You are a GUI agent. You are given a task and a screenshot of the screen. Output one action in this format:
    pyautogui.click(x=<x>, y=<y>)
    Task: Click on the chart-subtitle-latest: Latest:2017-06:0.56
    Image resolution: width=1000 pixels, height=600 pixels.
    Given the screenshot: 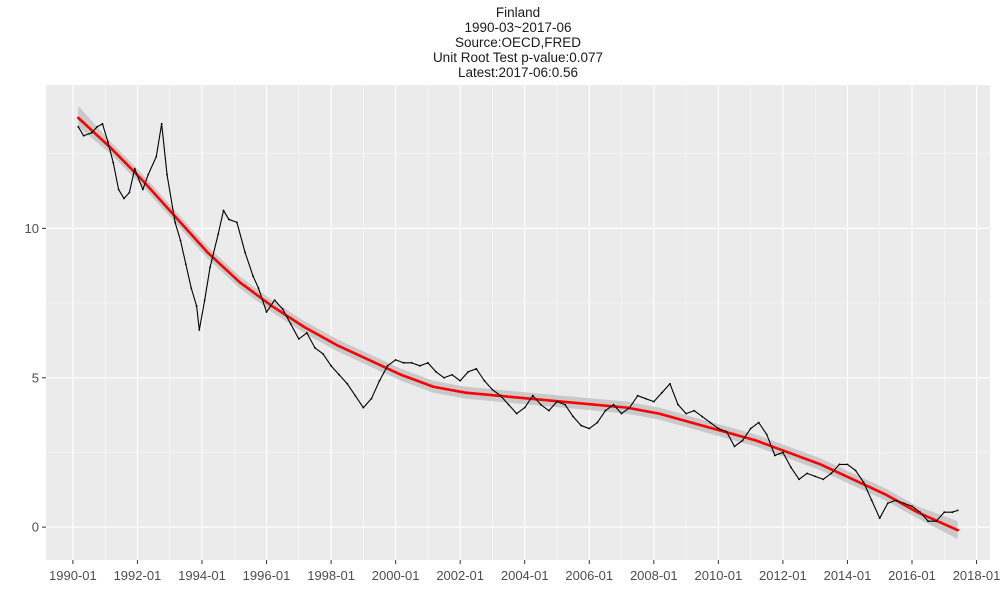 What is the action you would take?
    pyautogui.click(x=518, y=72)
    